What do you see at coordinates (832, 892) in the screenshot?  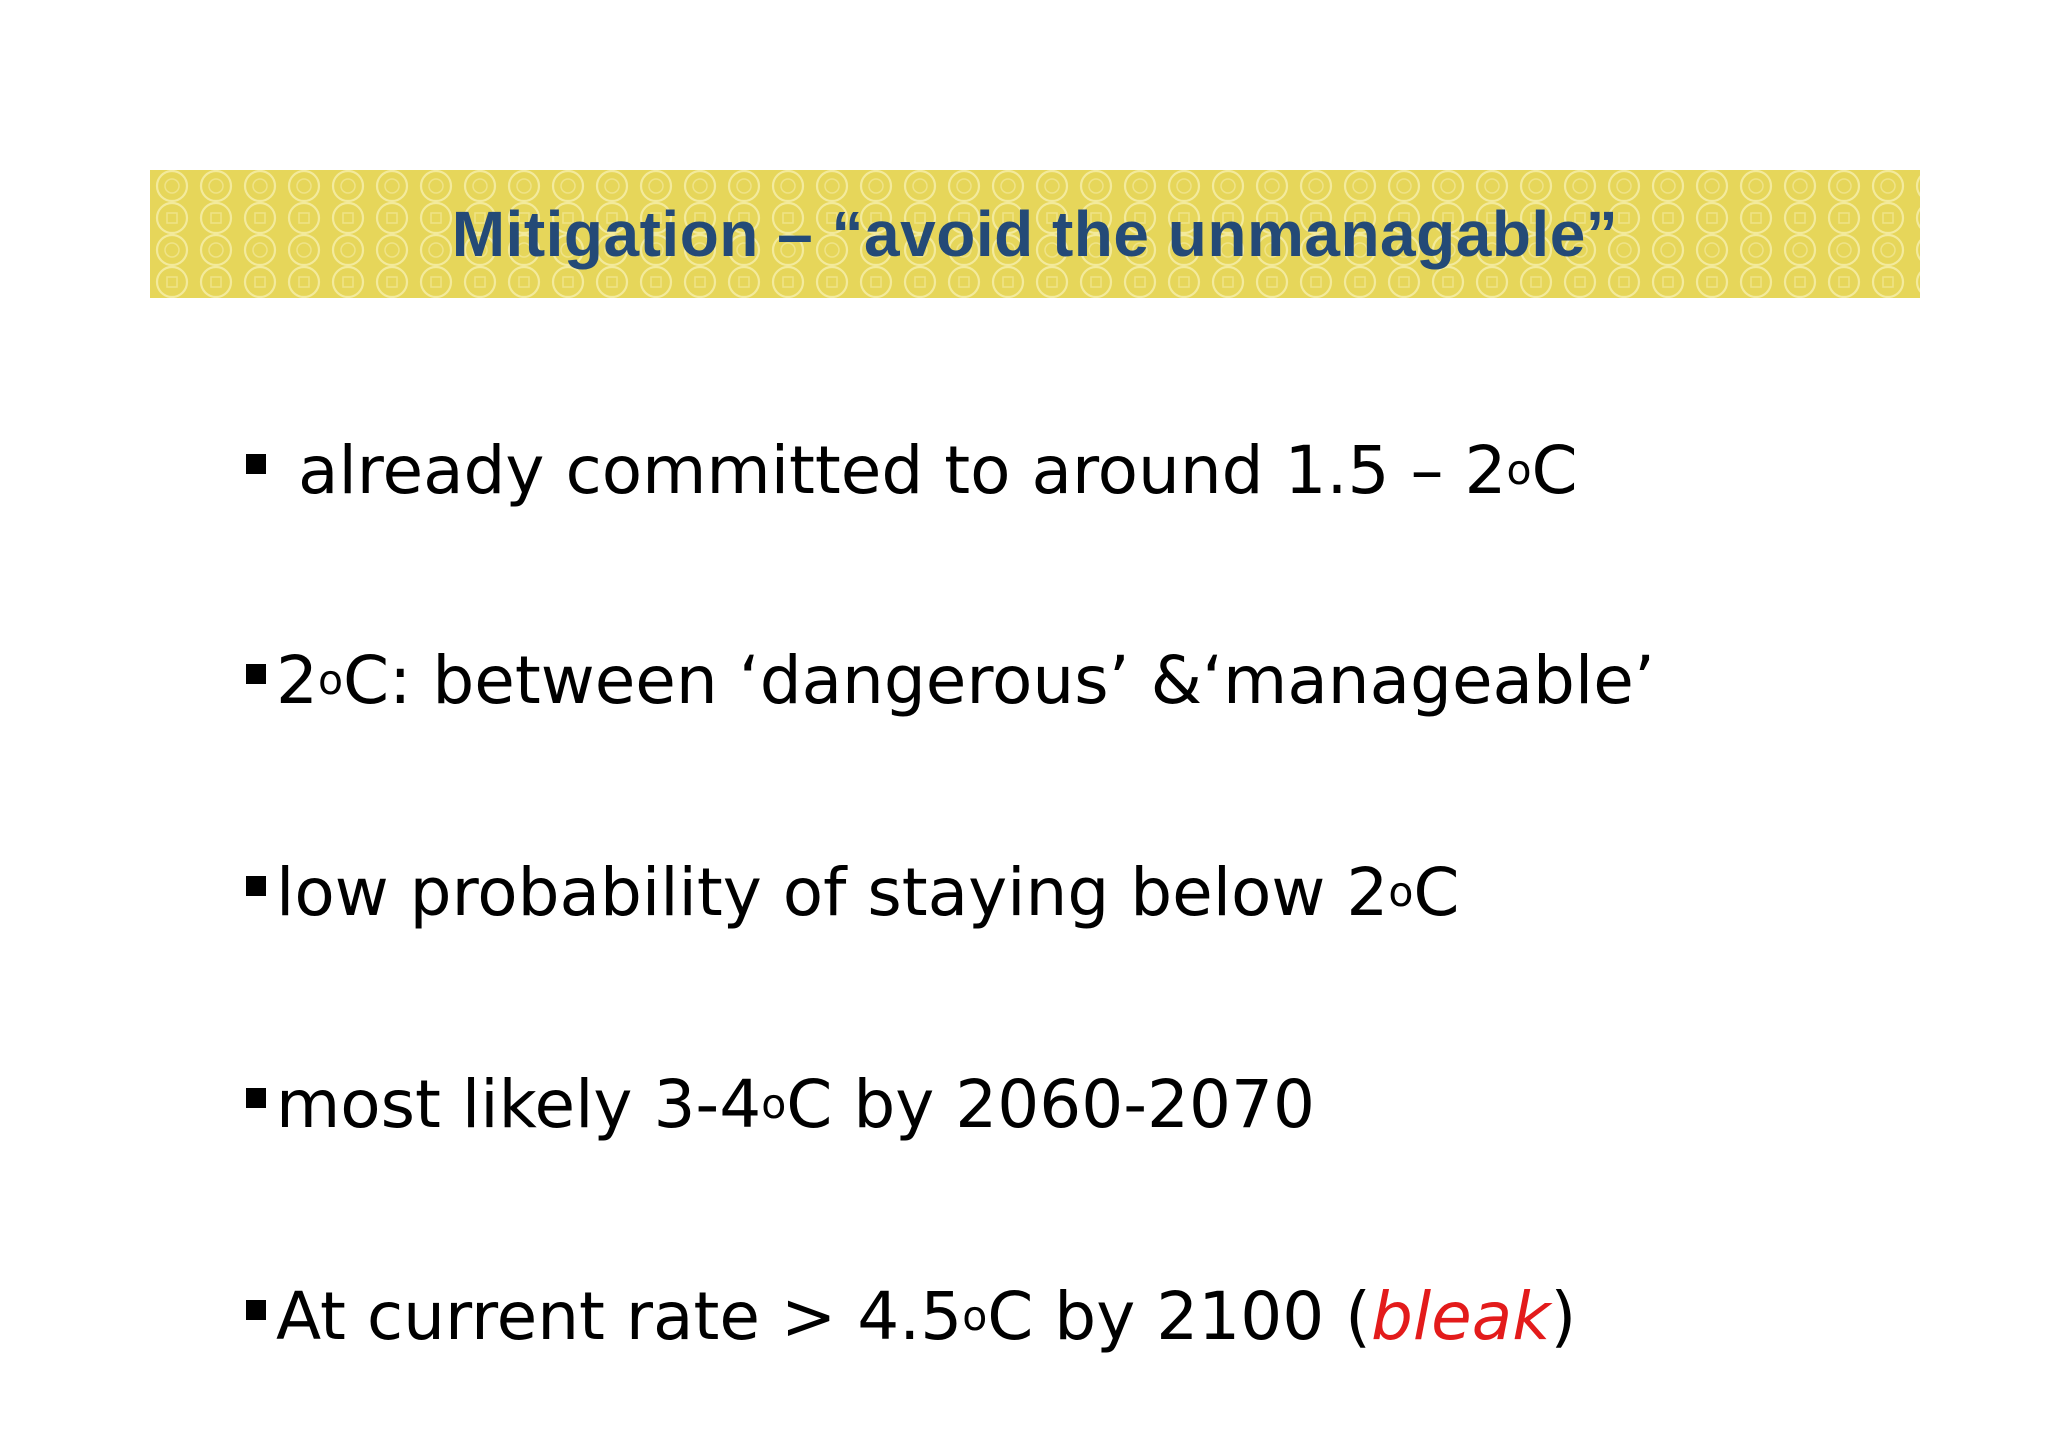 I see `bullet-text: low probability of staying below 2` at bounding box center [832, 892].